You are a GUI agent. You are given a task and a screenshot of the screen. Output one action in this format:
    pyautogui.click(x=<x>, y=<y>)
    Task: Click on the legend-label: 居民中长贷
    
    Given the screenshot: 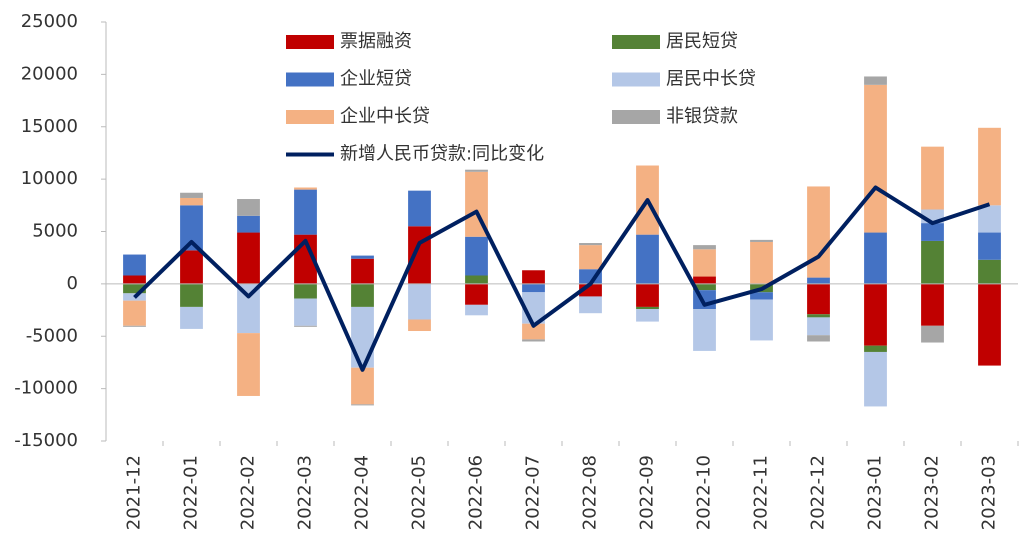 What is the action you would take?
    pyautogui.click(x=711, y=79)
    